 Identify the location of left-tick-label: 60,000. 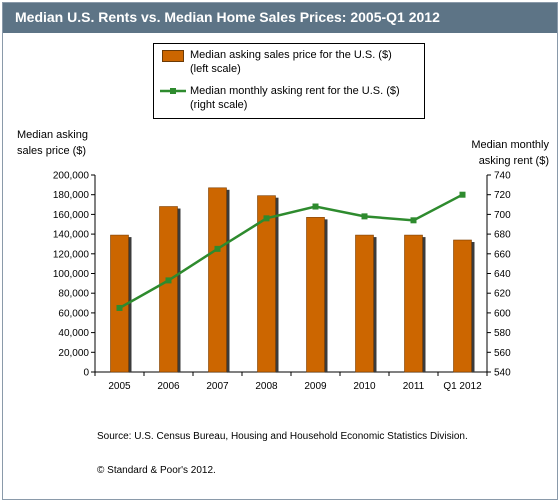
(73, 313).